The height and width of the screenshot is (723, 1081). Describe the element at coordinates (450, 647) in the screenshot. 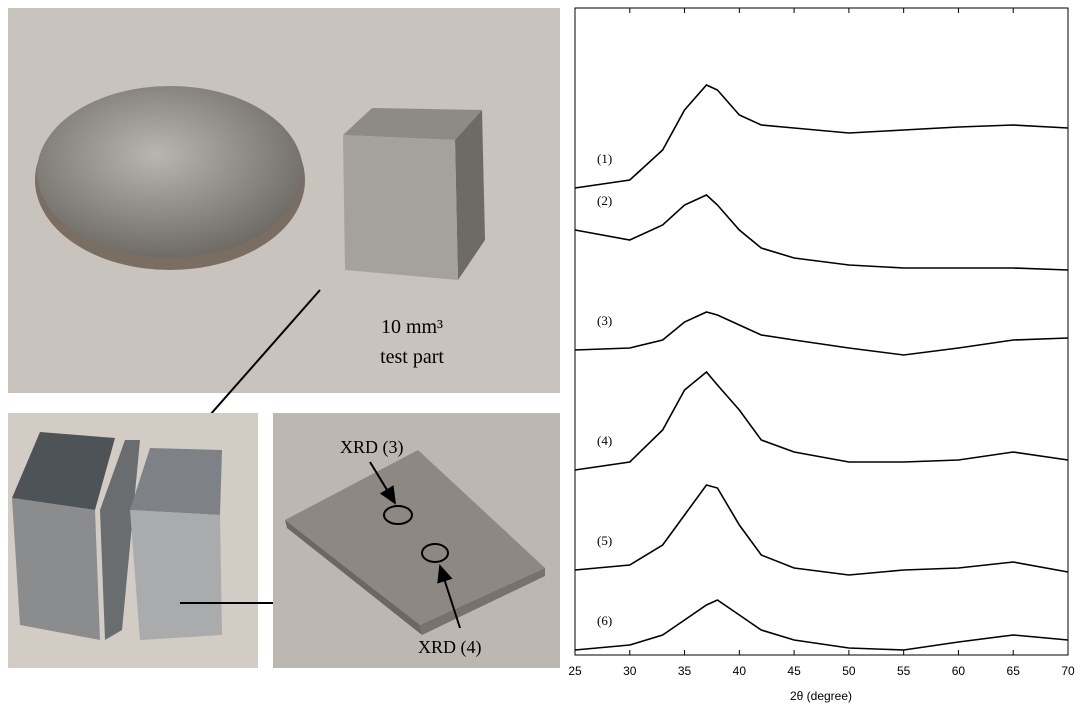

I see `annotation: XRD (4)` at that location.